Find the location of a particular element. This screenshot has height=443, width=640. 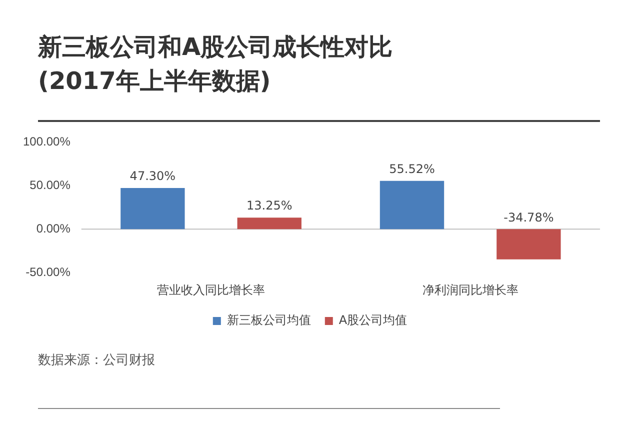

data-label: 47.30% is located at coordinates (153, 176).